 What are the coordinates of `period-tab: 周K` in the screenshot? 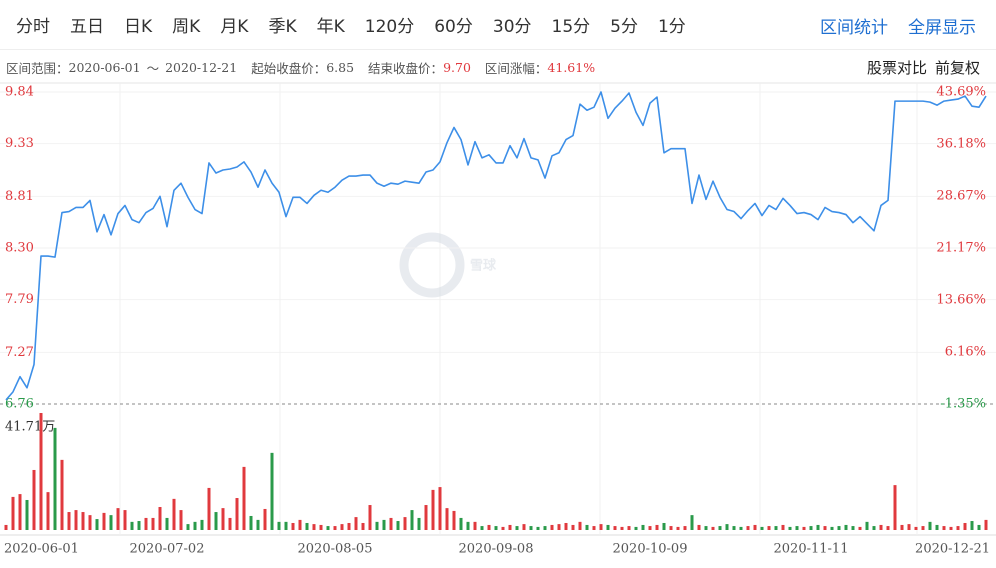 It's located at (186, 27).